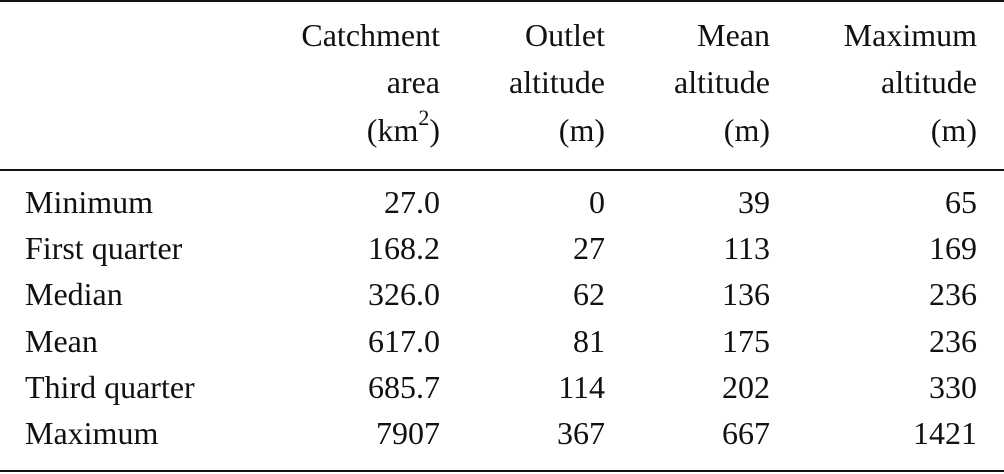 Image resolution: width=1004 pixels, height=474 pixels. What do you see at coordinates (589, 341) in the screenshot?
I see `cell: 81` at bounding box center [589, 341].